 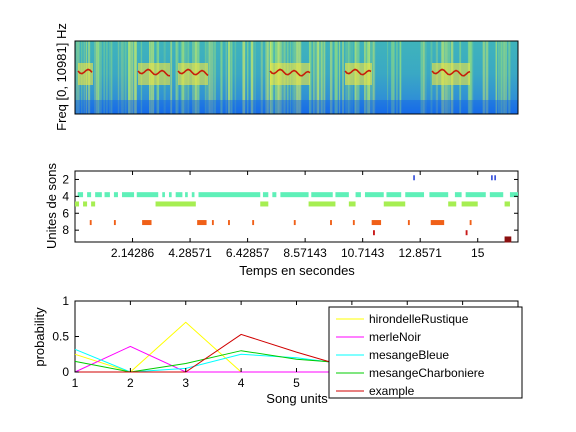 What do you see at coordinates (409, 355) in the screenshot?
I see `legend-label: mesangeBleue` at bounding box center [409, 355].